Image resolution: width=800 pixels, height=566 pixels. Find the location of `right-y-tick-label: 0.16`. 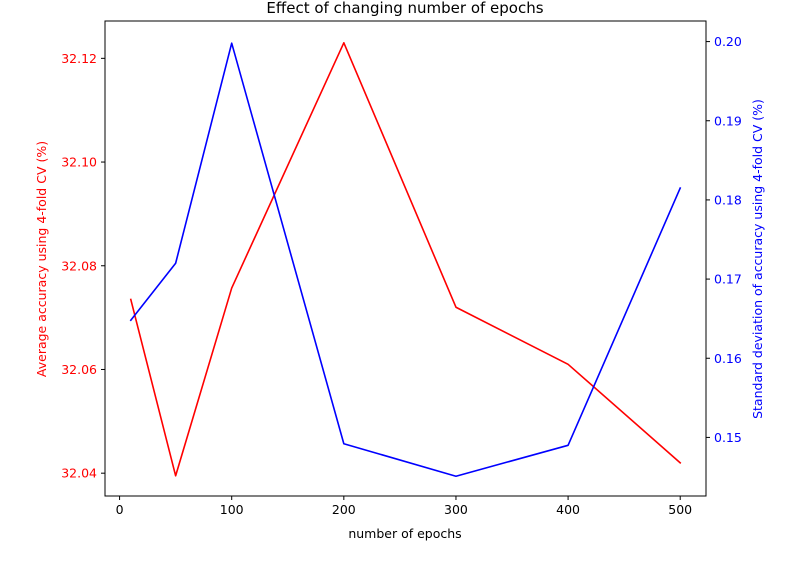

right-y-tick-label: 0.16 is located at coordinates (728, 358).